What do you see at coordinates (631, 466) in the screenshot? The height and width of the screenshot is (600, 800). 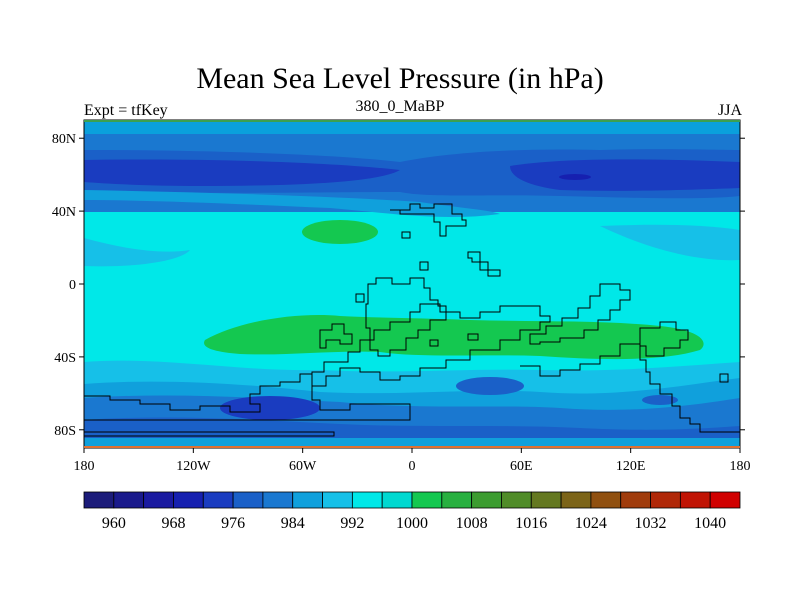 I see `lon-tick-label: 120E` at bounding box center [631, 466].